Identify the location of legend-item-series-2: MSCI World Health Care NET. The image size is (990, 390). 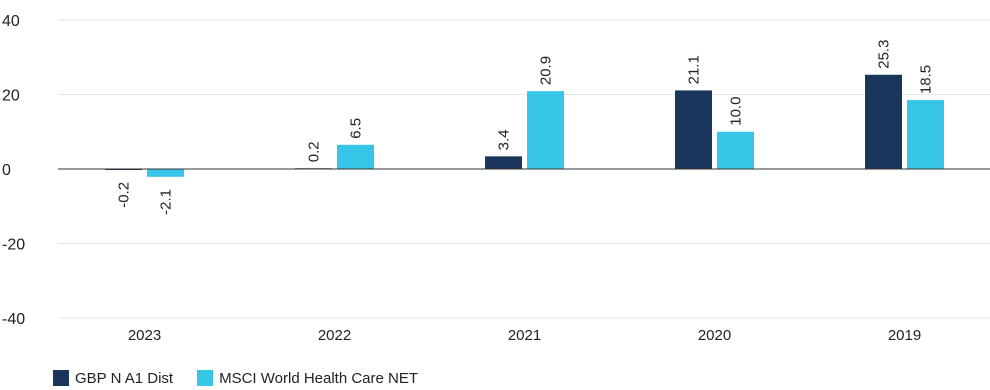
(307, 378).